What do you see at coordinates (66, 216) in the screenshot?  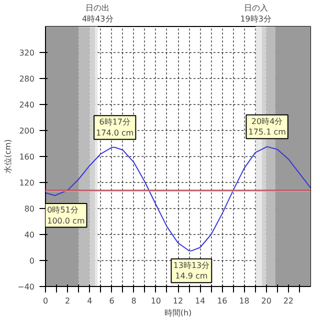 I see `annotation: 0時51分 100.0 cm` at bounding box center [66, 216].